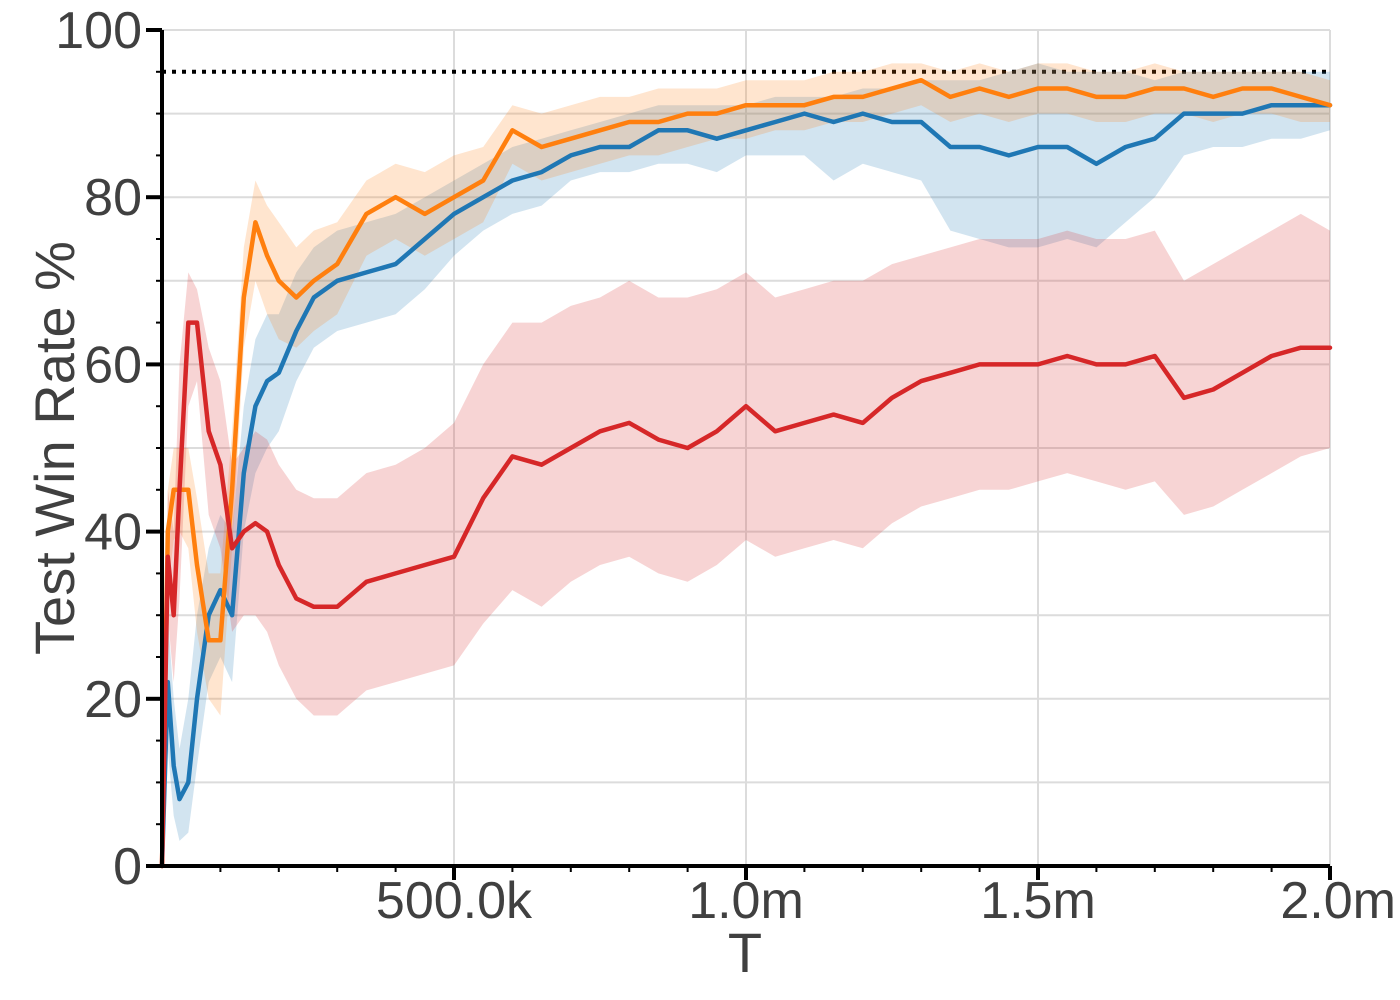  I want to click on y-tick-label: 0, so click(127, 867).